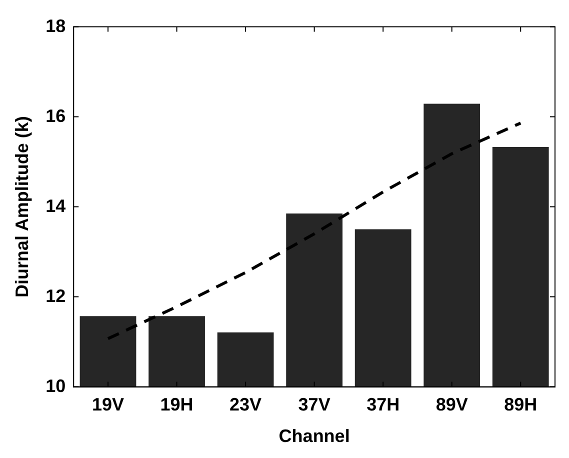 This screenshot has height=458, width=569. Describe the element at coordinates (22, 207) in the screenshot. I see `y-axis-title: Diurnal Amplitude (k)` at that location.